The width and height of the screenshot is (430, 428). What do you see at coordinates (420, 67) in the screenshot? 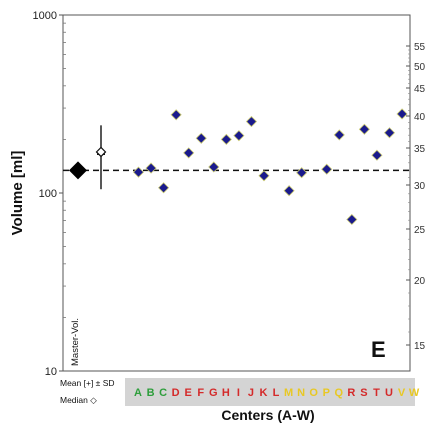
I see `right-tick-label: 50` at bounding box center [420, 67].